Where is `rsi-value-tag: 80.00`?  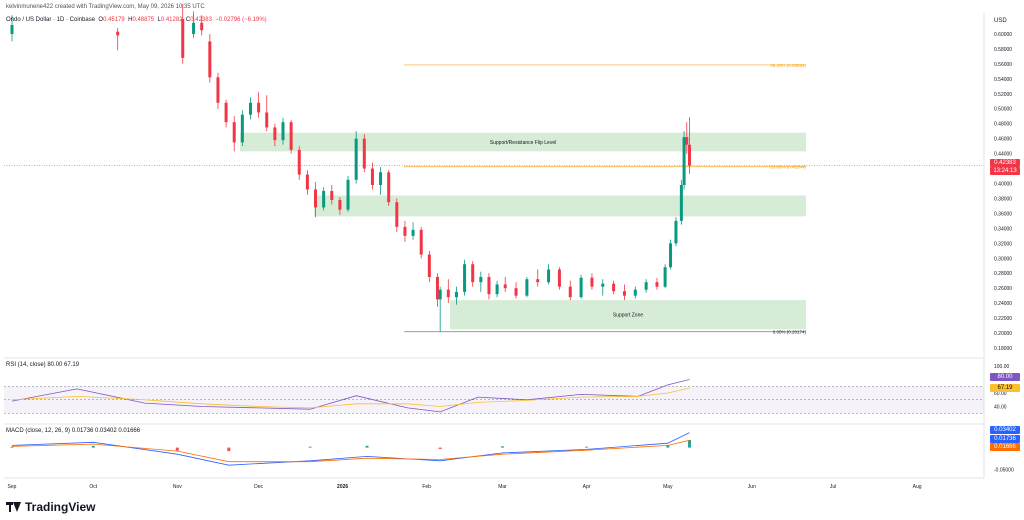
rsi-value-tag: 80.00 is located at coordinates (1005, 377).